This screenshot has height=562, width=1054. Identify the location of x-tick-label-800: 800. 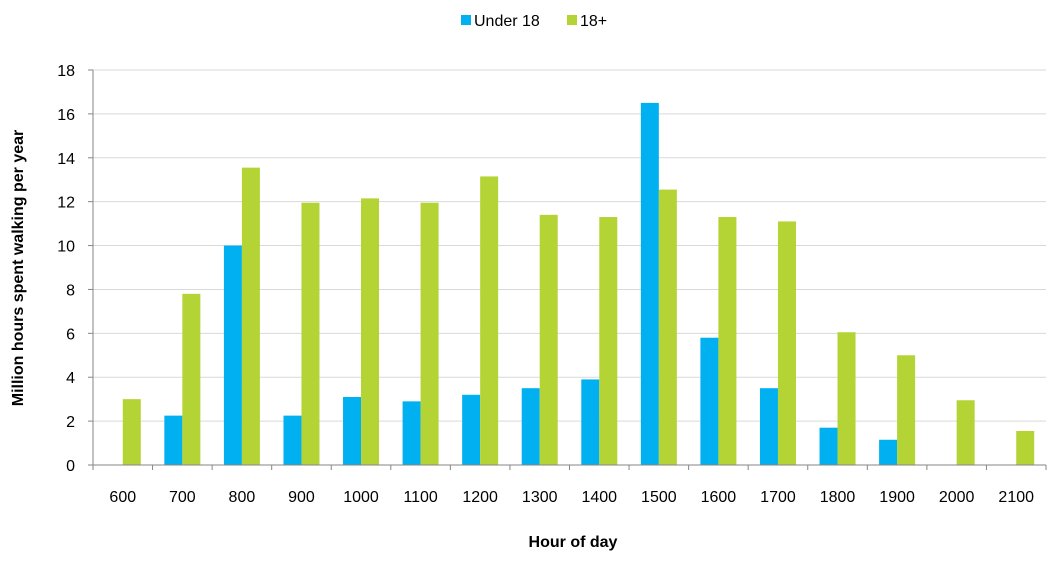
(242, 497).